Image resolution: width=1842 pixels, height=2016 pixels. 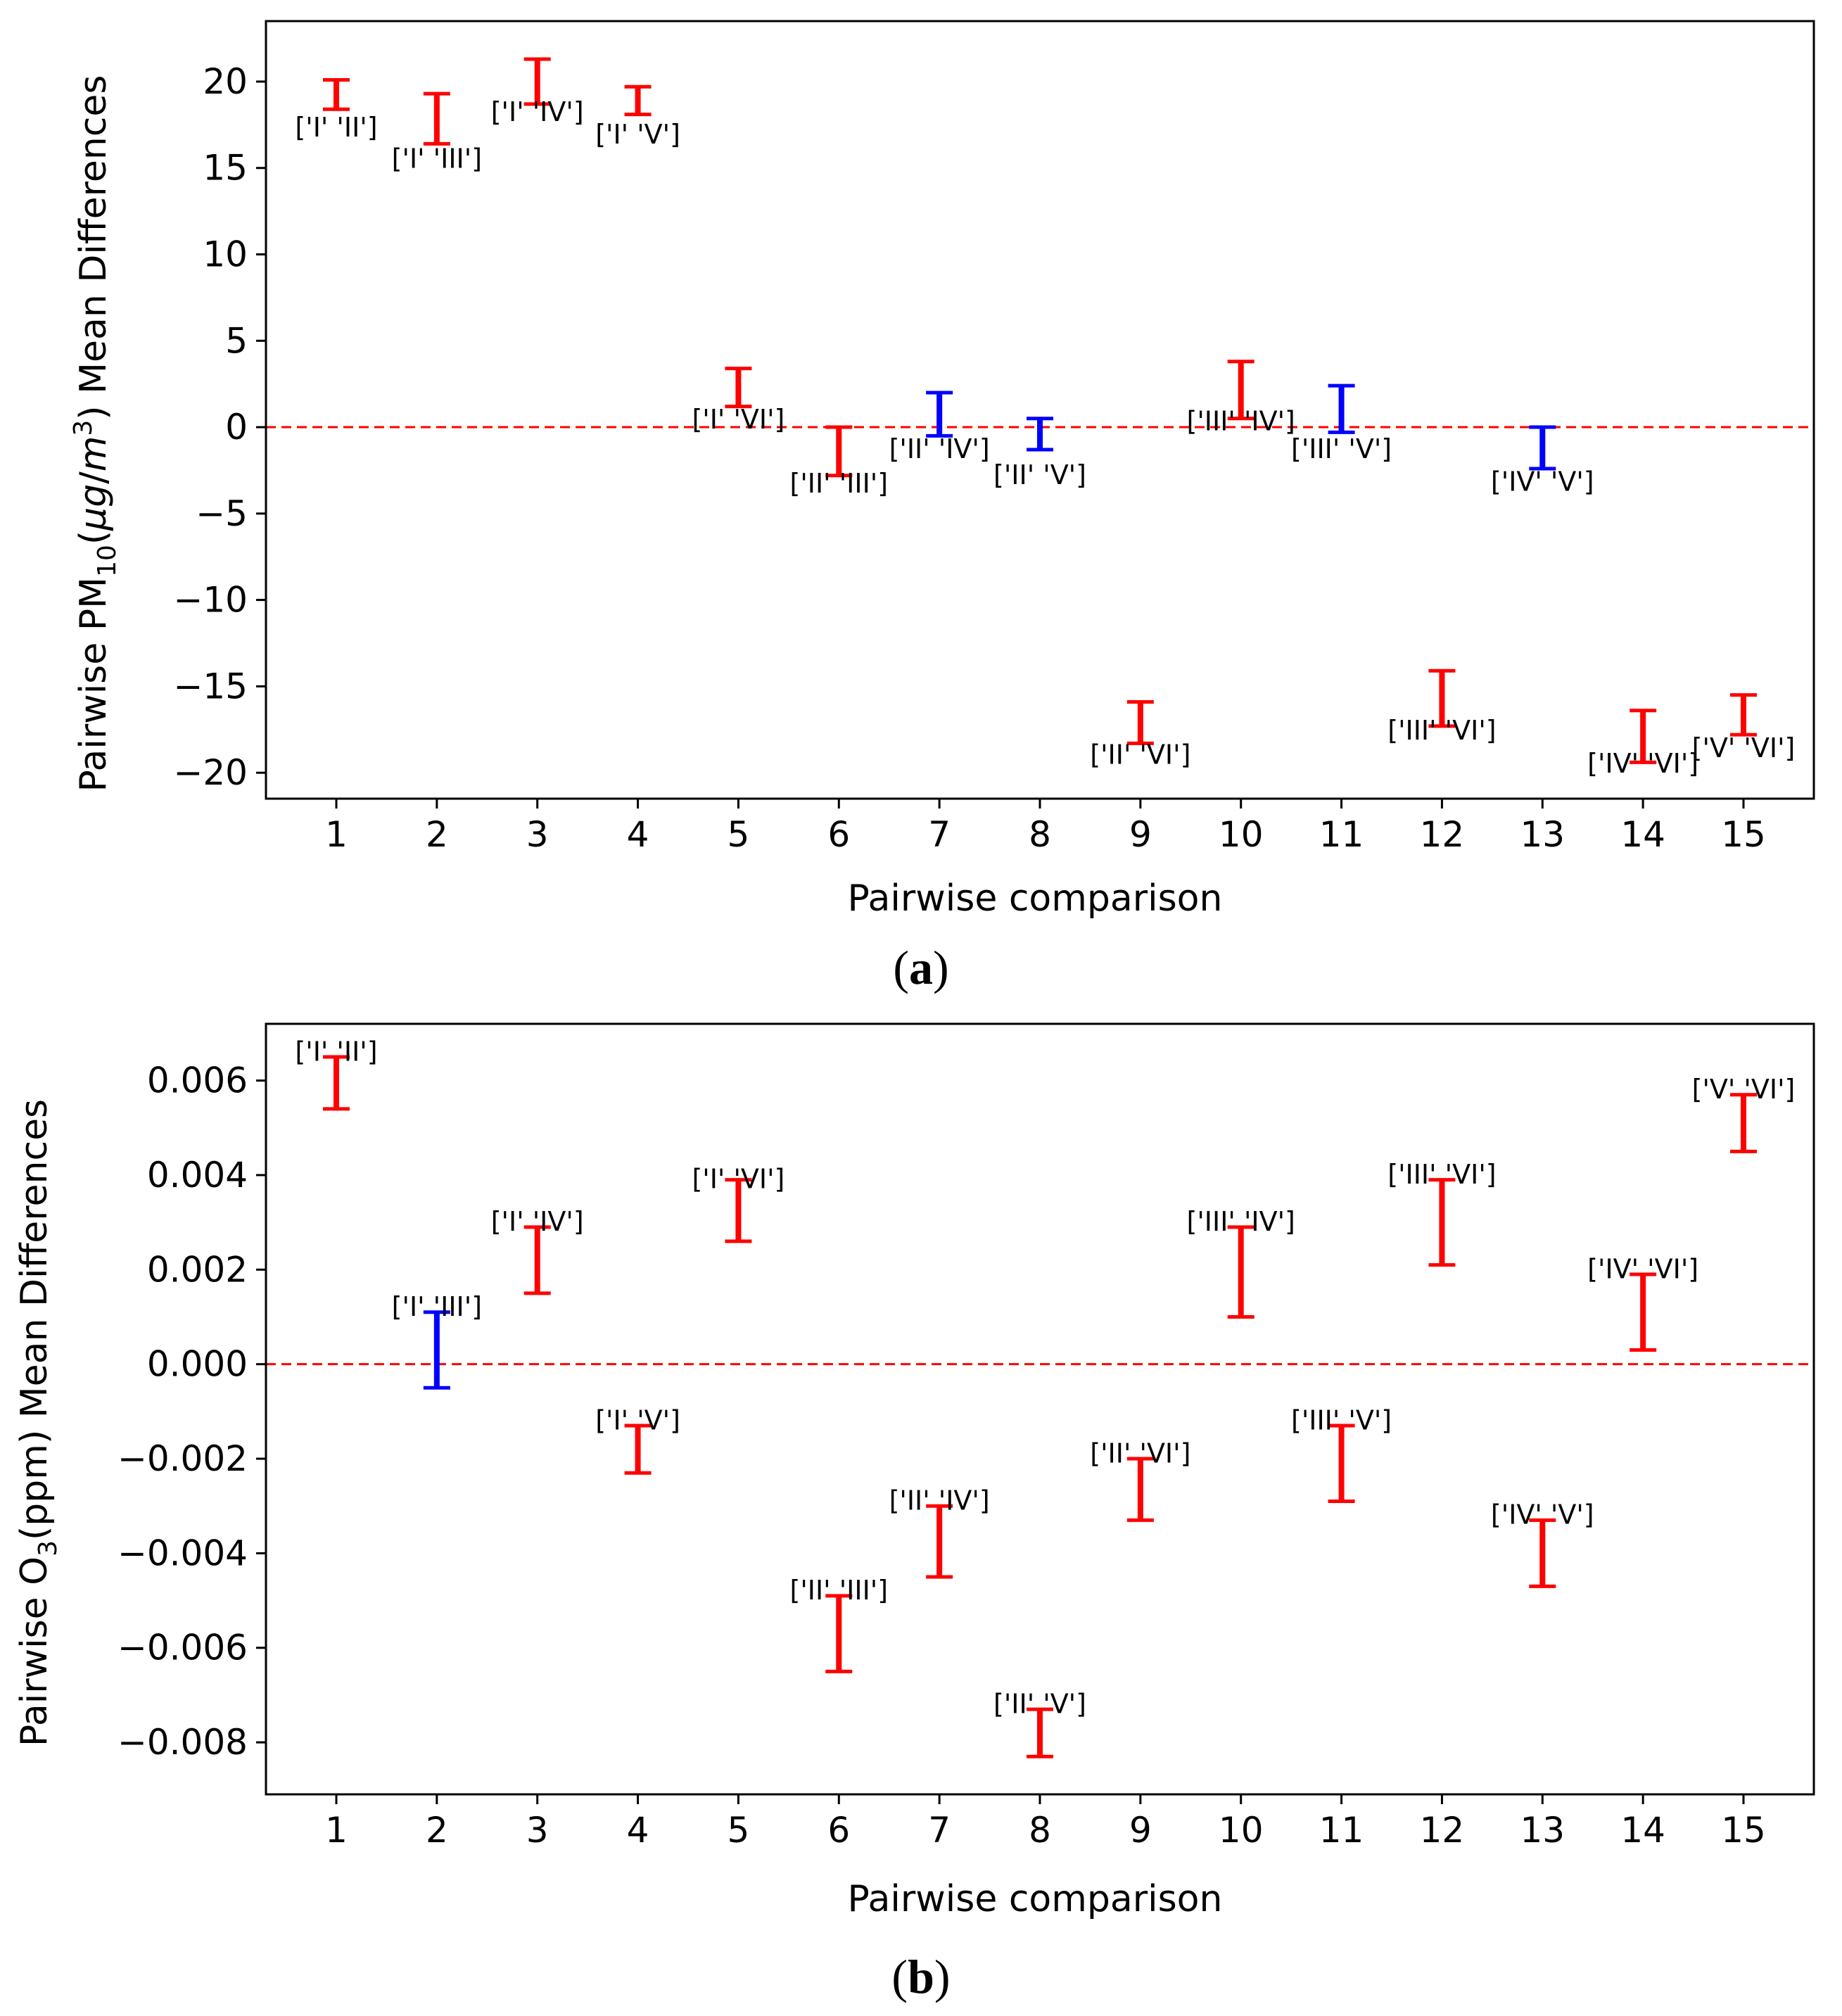 What do you see at coordinates (182, 1648) in the screenshot?
I see `panel-b-y-tick-label: −0.006` at bounding box center [182, 1648].